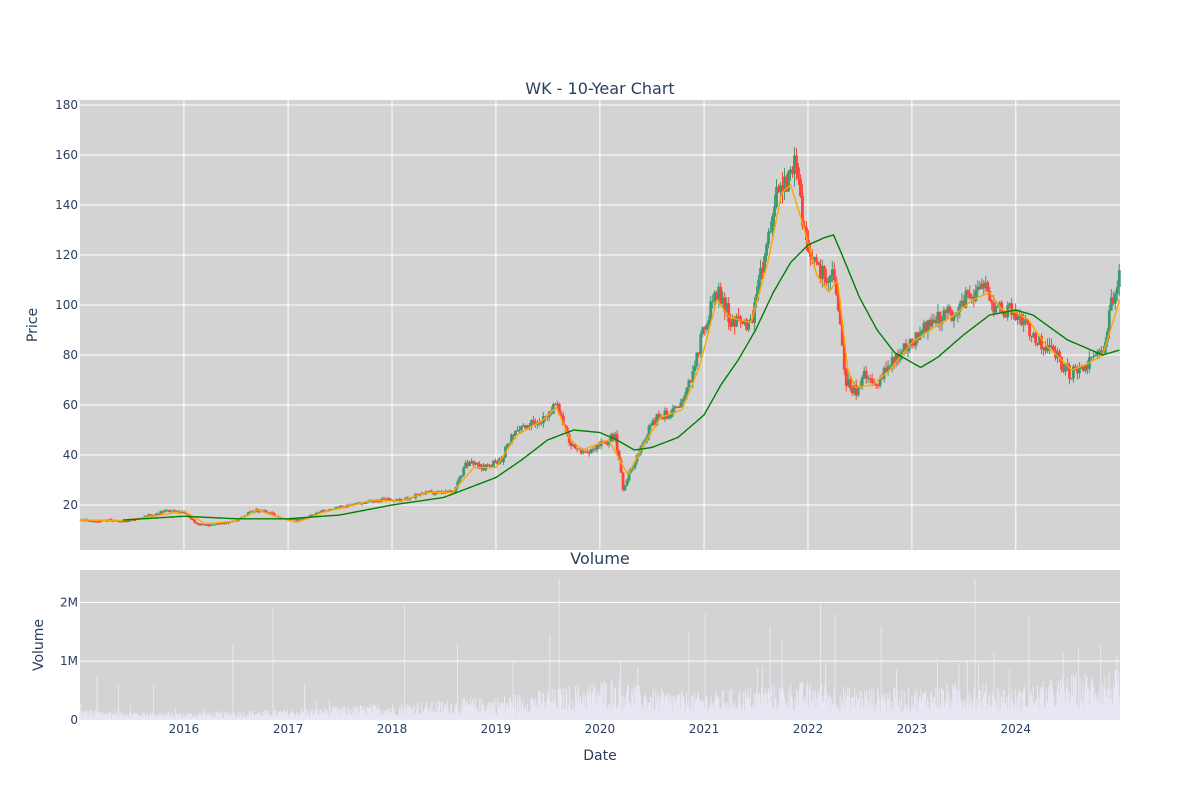 Image resolution: width=1200 pixels, height=800 pixels. Describe the element at coordinates (39, 645) in the screenshot. I see `volume-y-axis-label: Volume` at that location.